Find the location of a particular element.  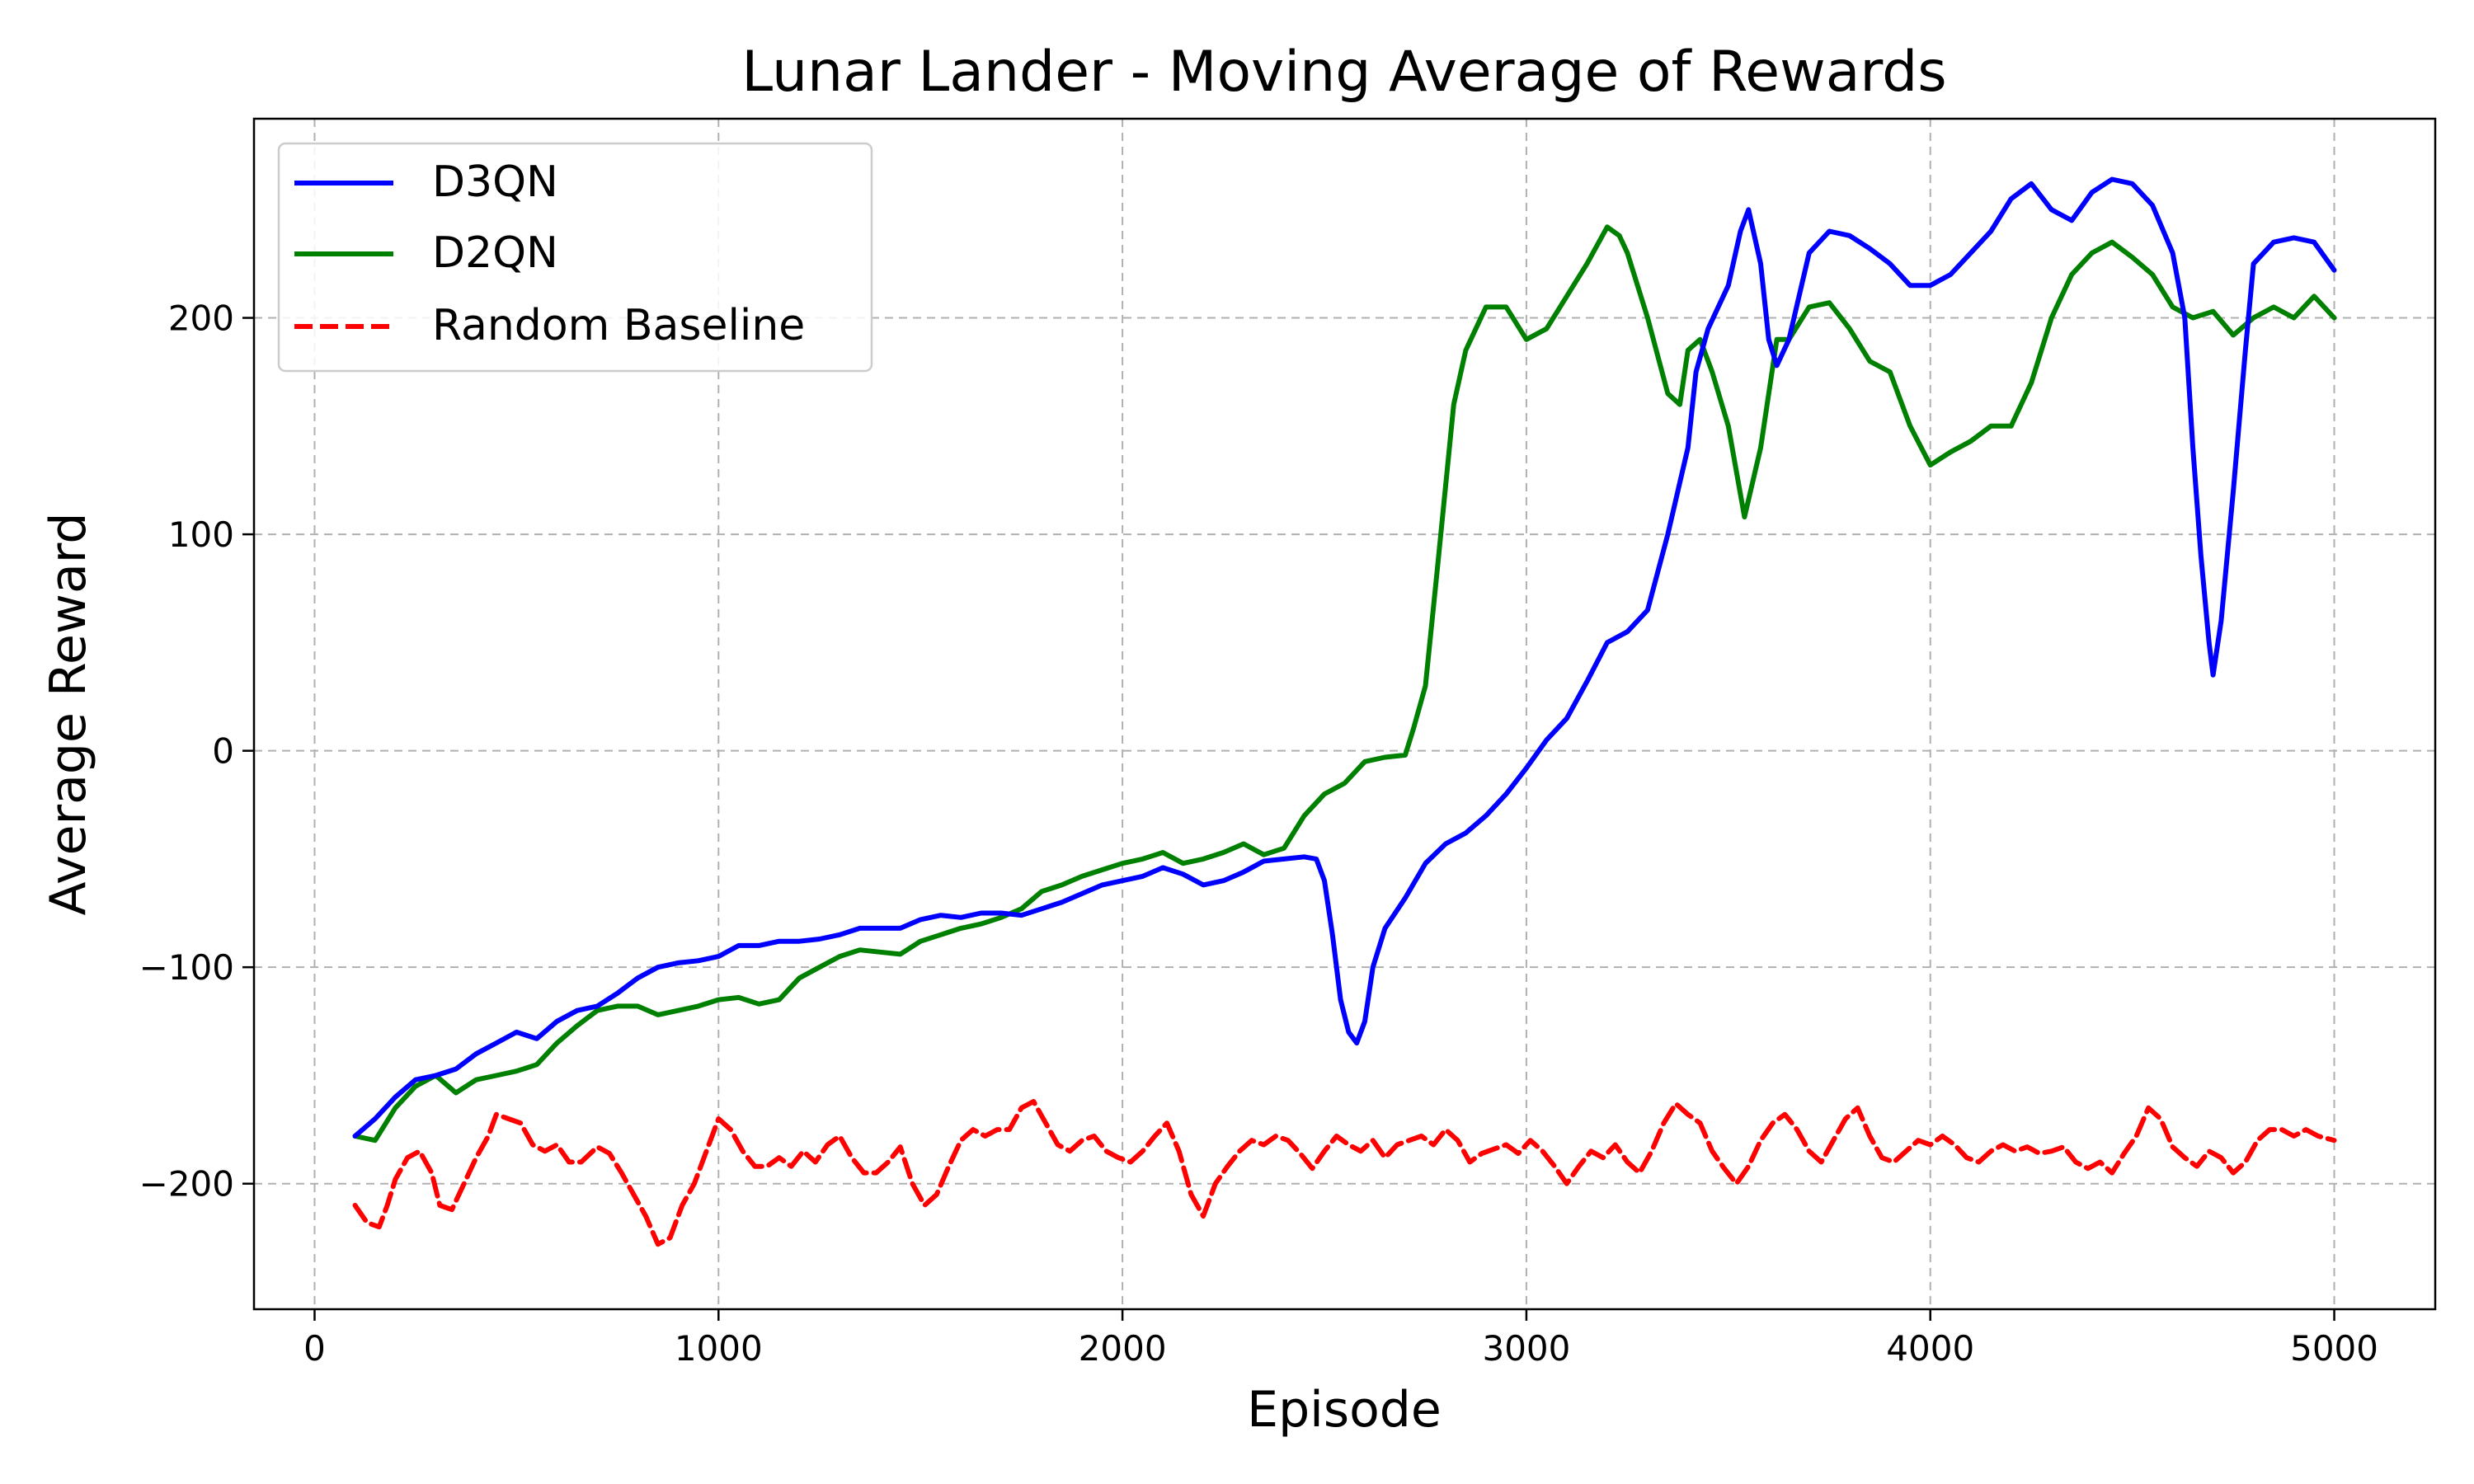

series-line-random-baseline is located at coordinates (1344, 1173).